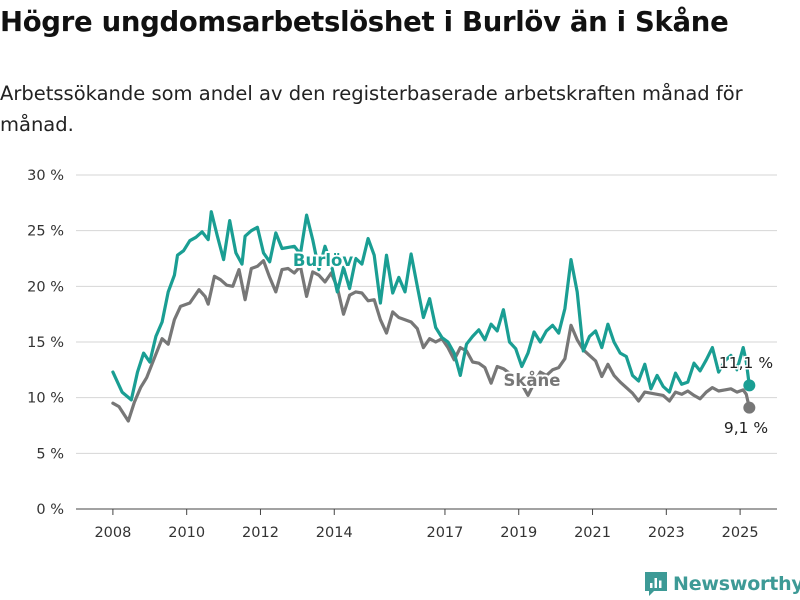  What do you see at coordinates (45, 232) in the screenshot?
I see `y-tick-label: 25 %` at bounding box center [45, 232].